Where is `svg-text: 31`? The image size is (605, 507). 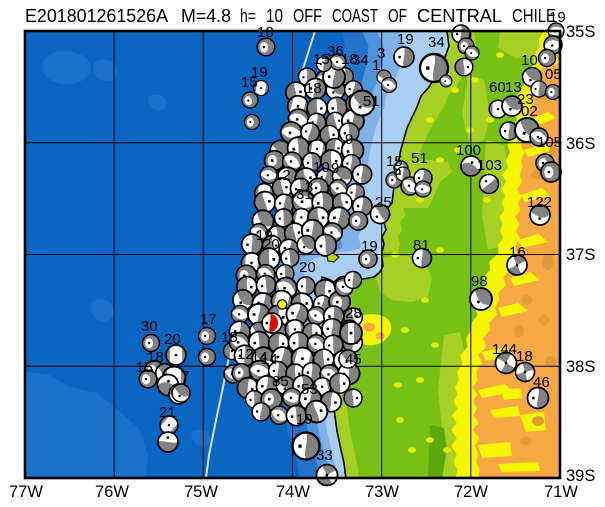
svg-text: 31 is located at coordinates (304, 194).